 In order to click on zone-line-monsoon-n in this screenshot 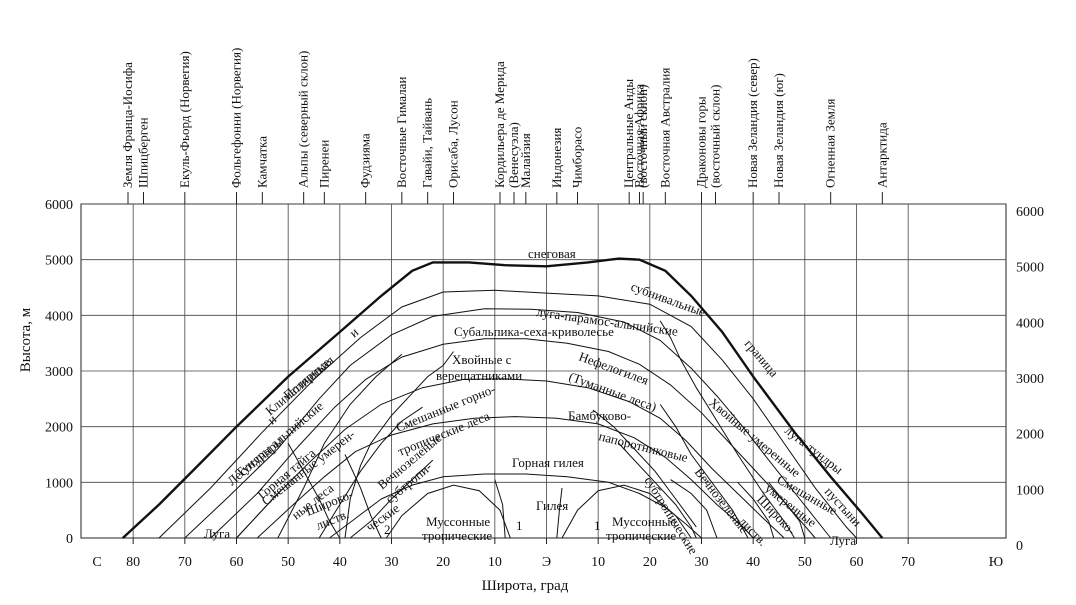, I will do `click(448, 511)`.